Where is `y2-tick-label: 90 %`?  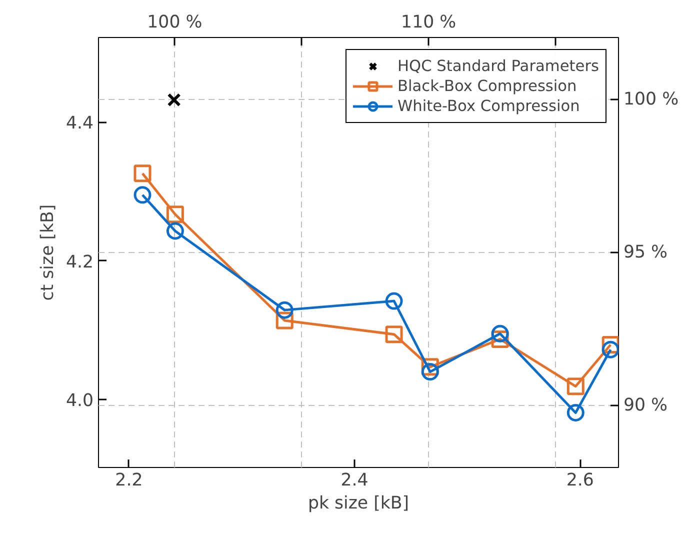 y2-tick-label: 90 % is located at coordinates (646, 406).